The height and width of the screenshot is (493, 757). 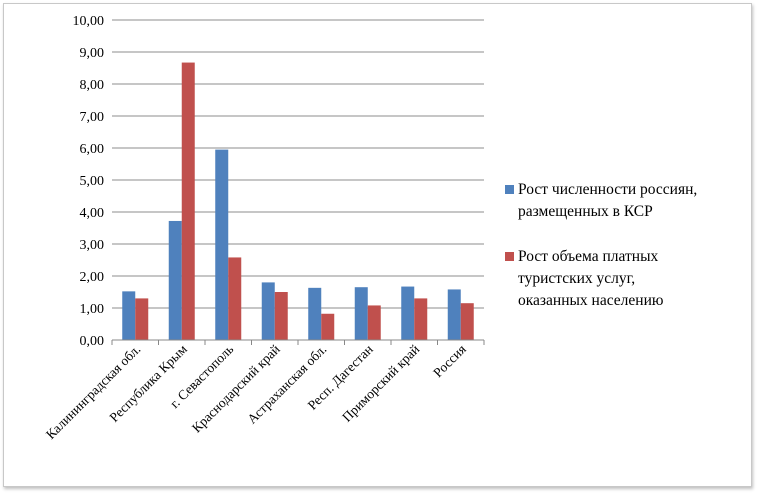 What do you see at coordinates (92, 309) in the screenshot?
I see `y-tick-label: 1,00` at bounding box center [92, 309].